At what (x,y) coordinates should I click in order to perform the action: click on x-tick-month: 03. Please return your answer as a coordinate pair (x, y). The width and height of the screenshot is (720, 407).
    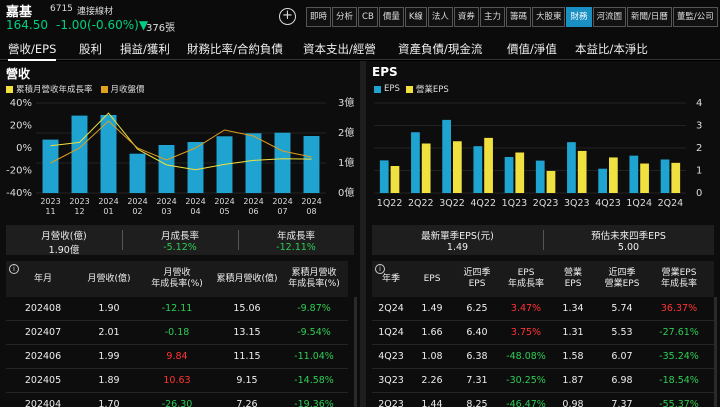
    Looking at the image, I should click on (166, 211).